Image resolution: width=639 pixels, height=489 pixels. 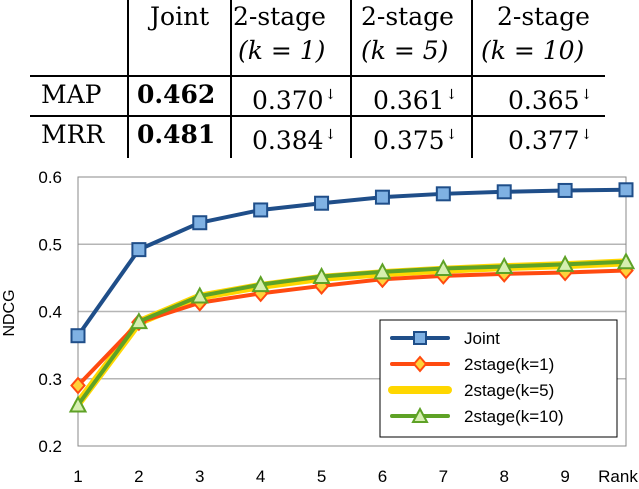 What do you see at coordinates (50, 379) in the screenshot?
I see `y-tick-label: 0.3` at bounding box center [50, 379].